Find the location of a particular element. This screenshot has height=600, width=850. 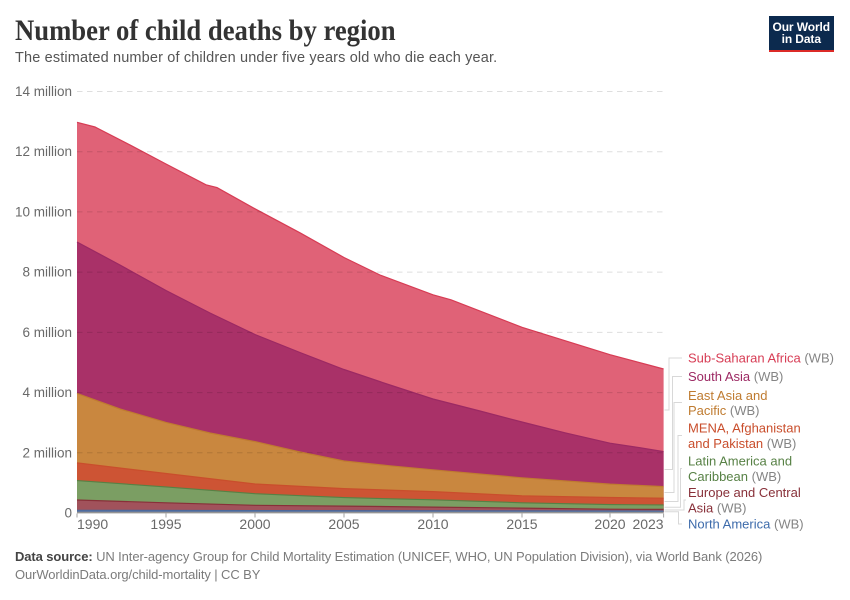

svg-text: 10 million is located at coordinates (43, 211).